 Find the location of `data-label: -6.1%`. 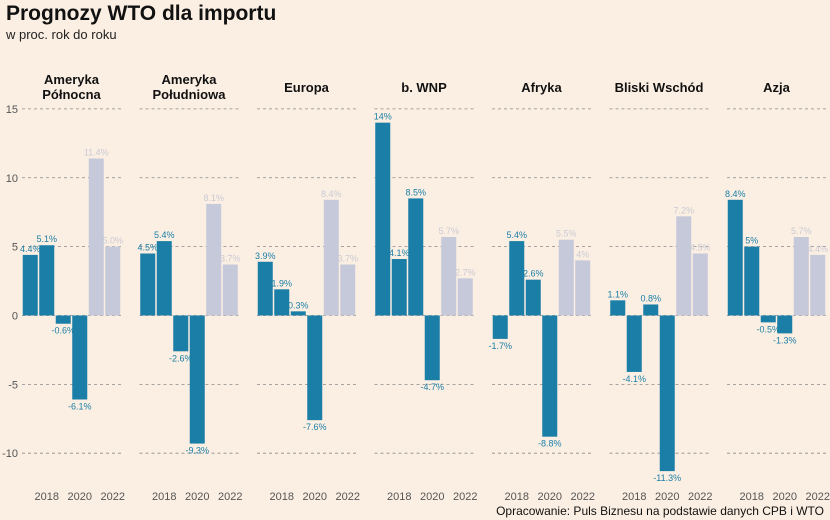

data-label: -6.1% is located at coordinates (80, 406).